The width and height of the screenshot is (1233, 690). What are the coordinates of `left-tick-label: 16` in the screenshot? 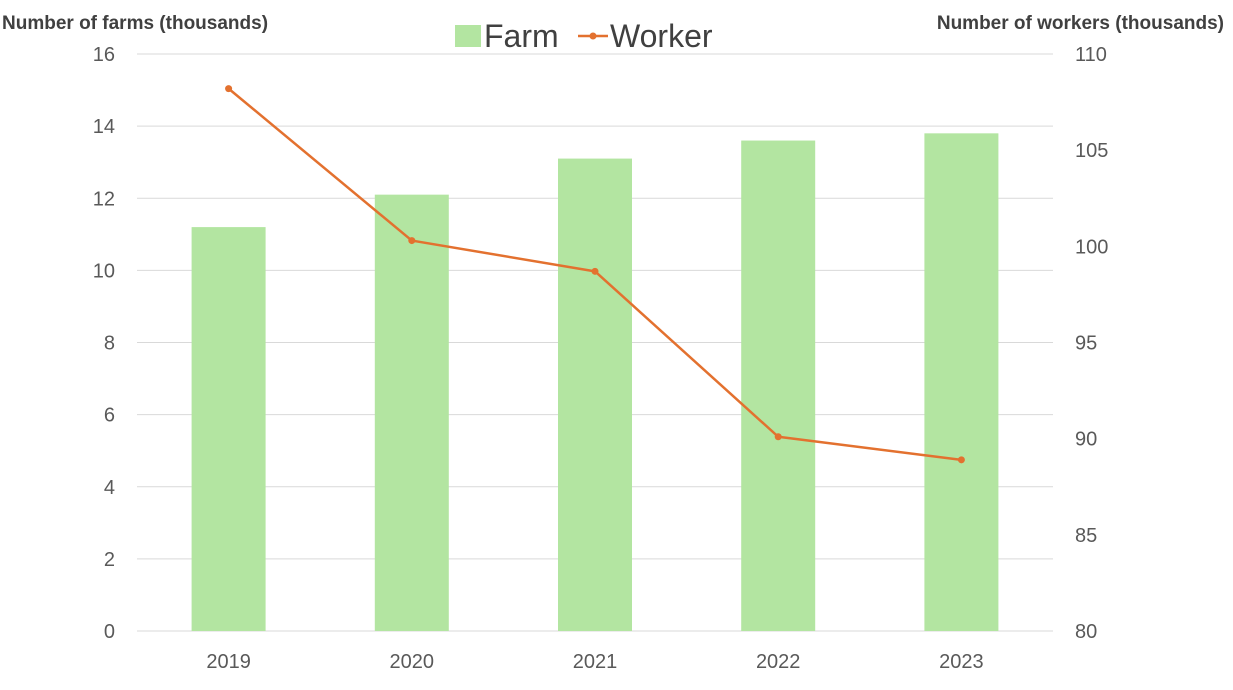 It's located at (104, 55).